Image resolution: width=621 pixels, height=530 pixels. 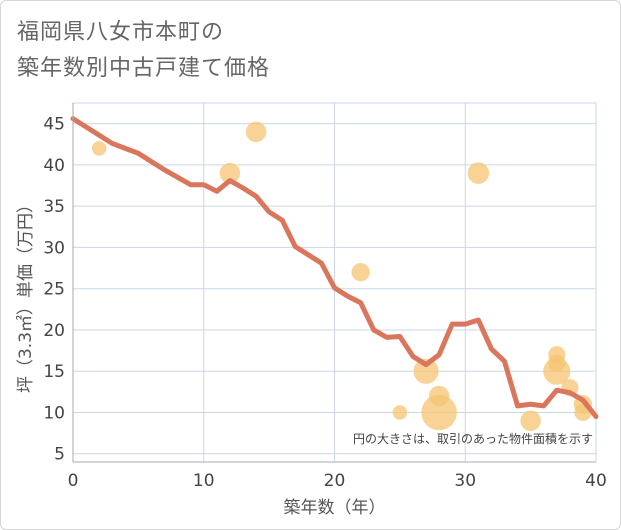 I want to click on y-tick-label-15: 15, so click(x=54, y=372).